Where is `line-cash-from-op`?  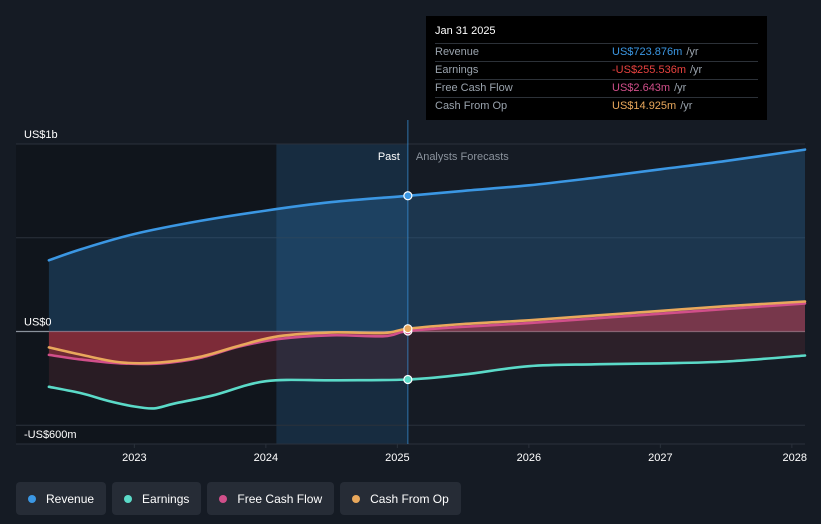 line-cash-from-op is located at coordinates (427, 332).